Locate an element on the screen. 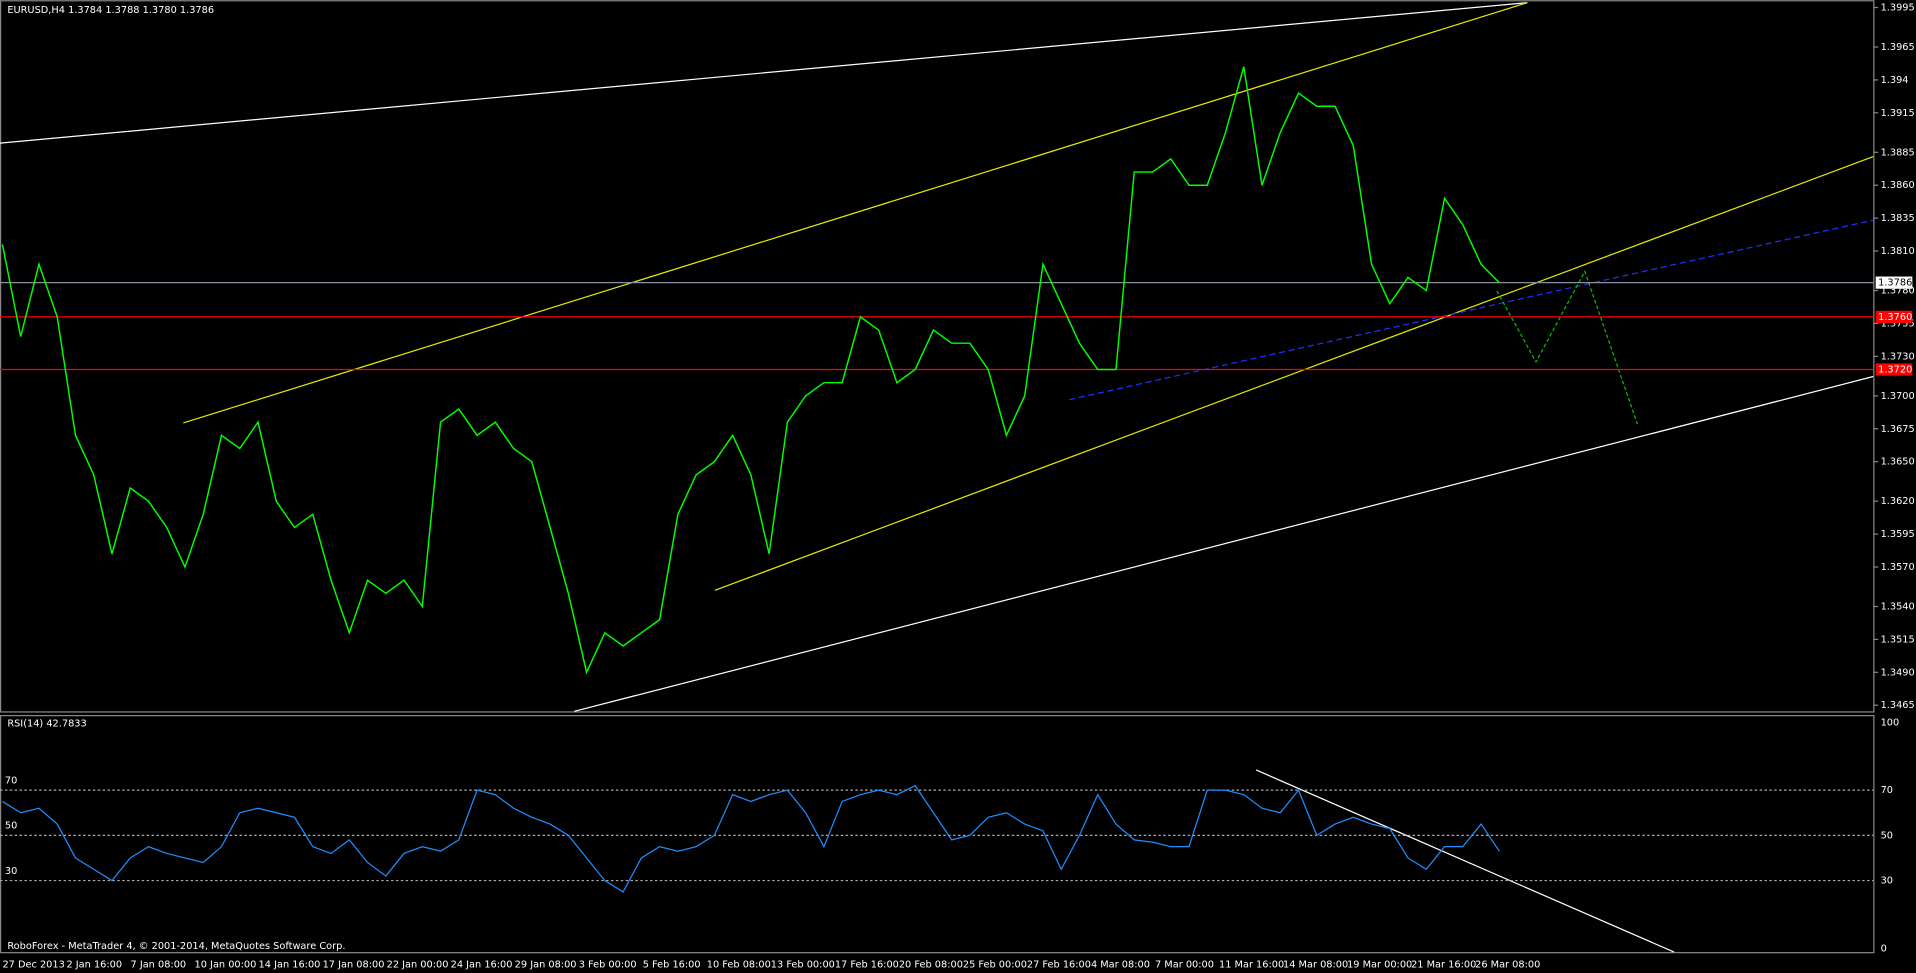 The image size is (1916, 973). price-tick-label: 1.3490 is located at coordinates (1898, 672).